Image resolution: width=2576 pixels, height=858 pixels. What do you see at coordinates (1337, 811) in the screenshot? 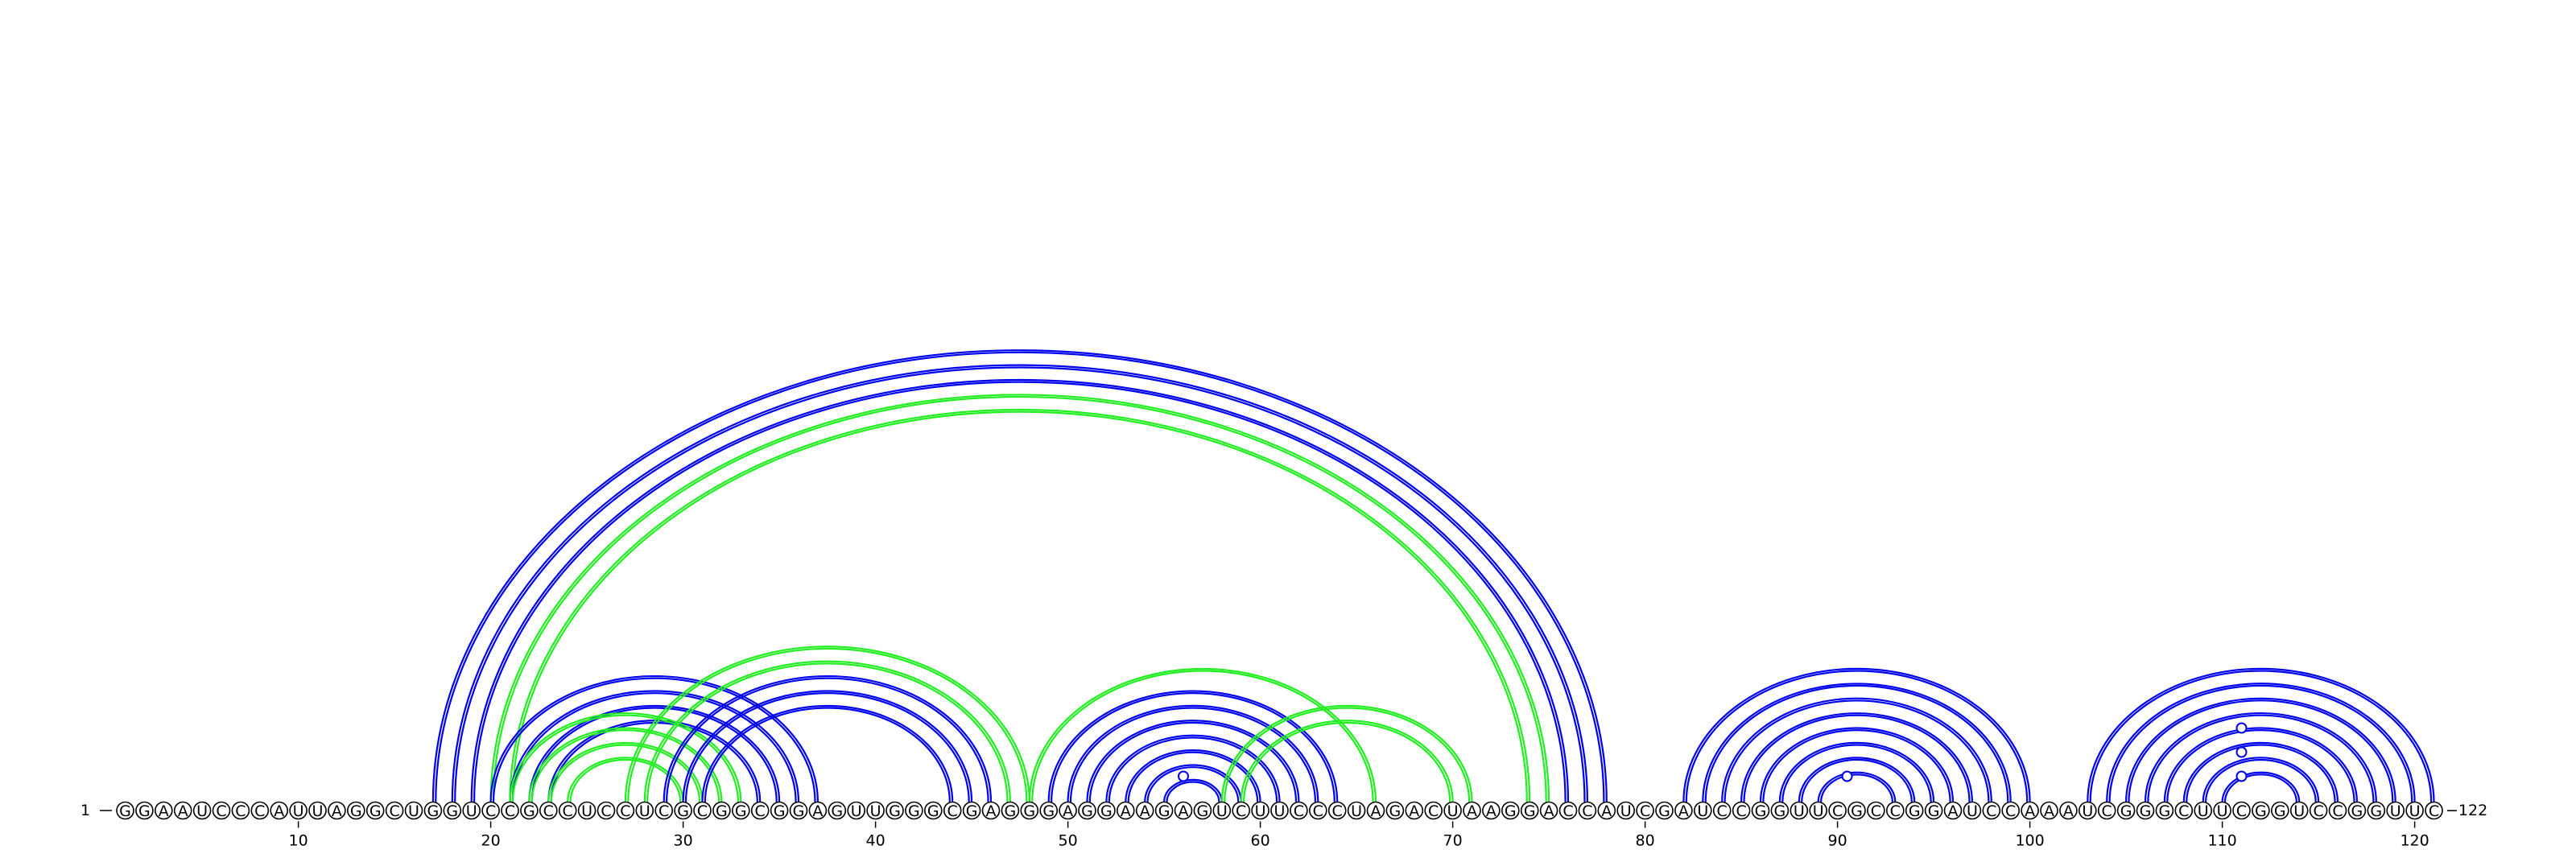
I see `nucleotide-64: C` at bounding box center [1337, 811].